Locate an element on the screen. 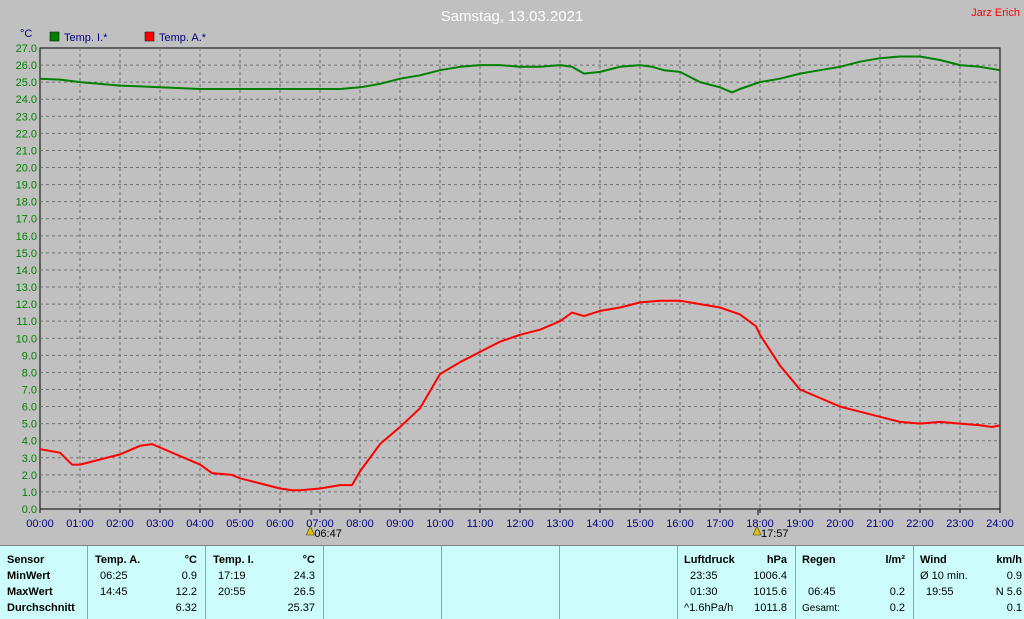  y-tick-label: 3.0 is located at coordinates (29, 459).